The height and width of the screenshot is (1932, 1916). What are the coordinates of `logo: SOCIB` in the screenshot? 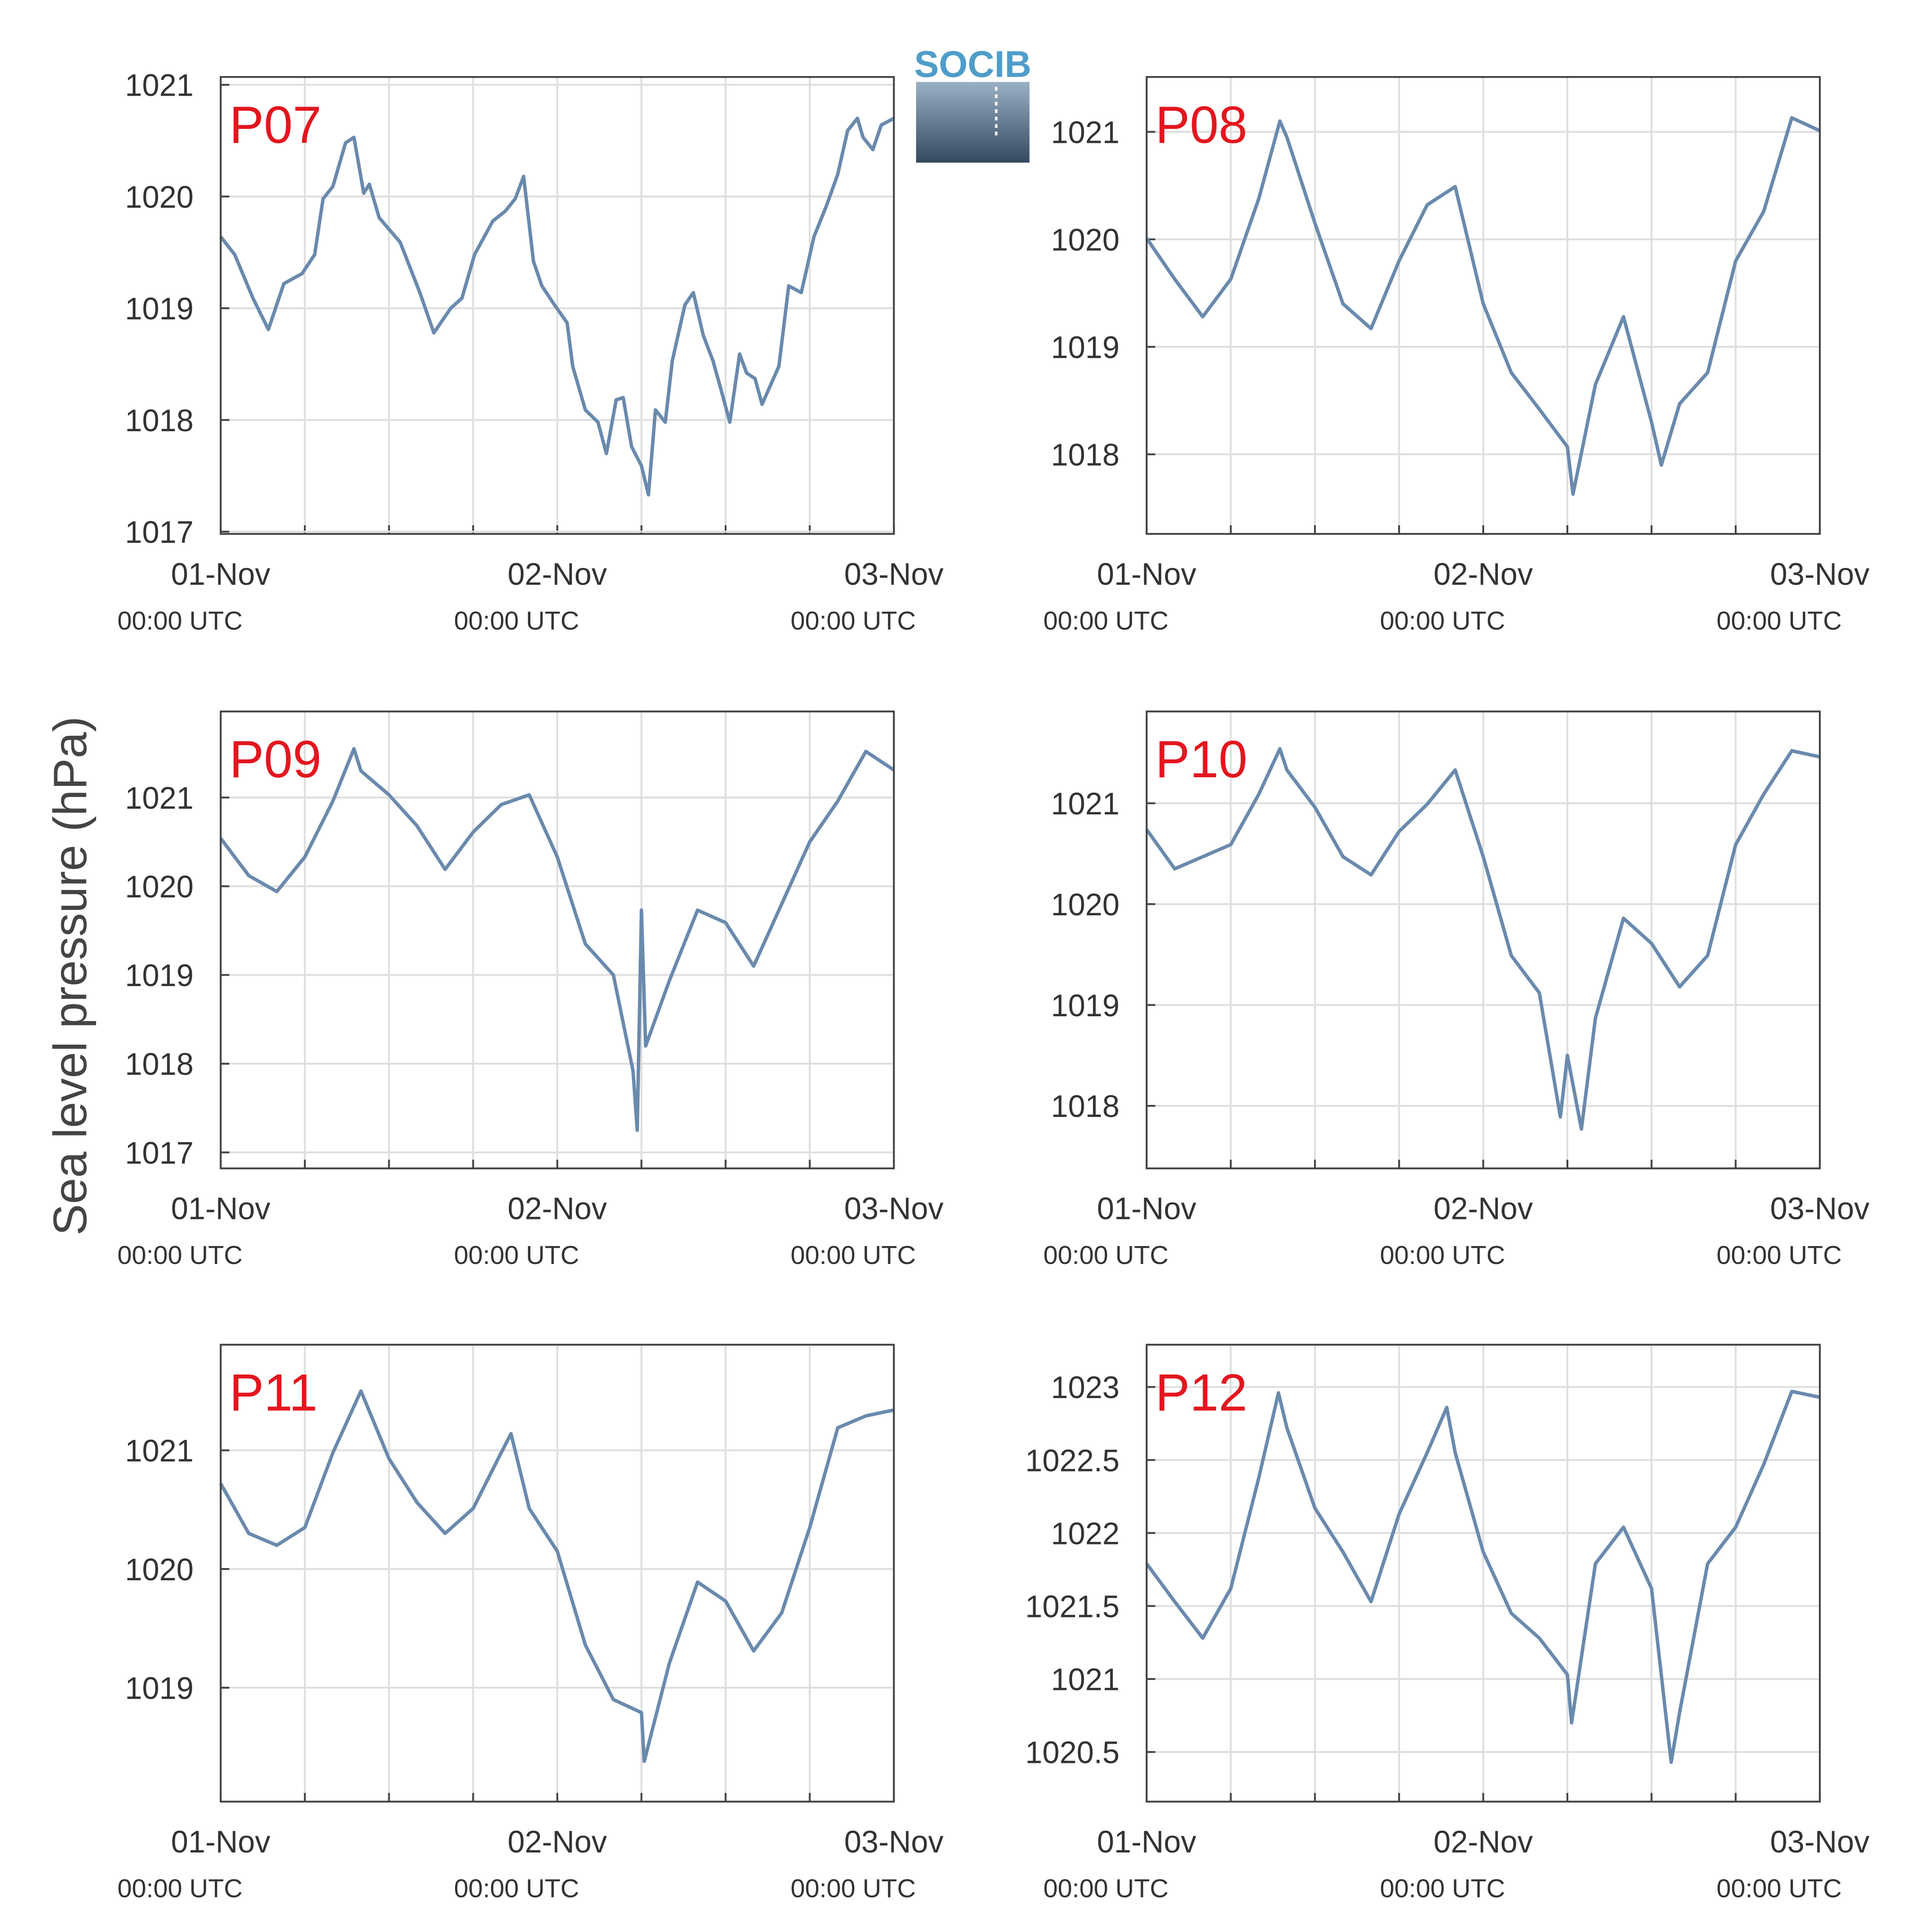 It's located at (972, 103).